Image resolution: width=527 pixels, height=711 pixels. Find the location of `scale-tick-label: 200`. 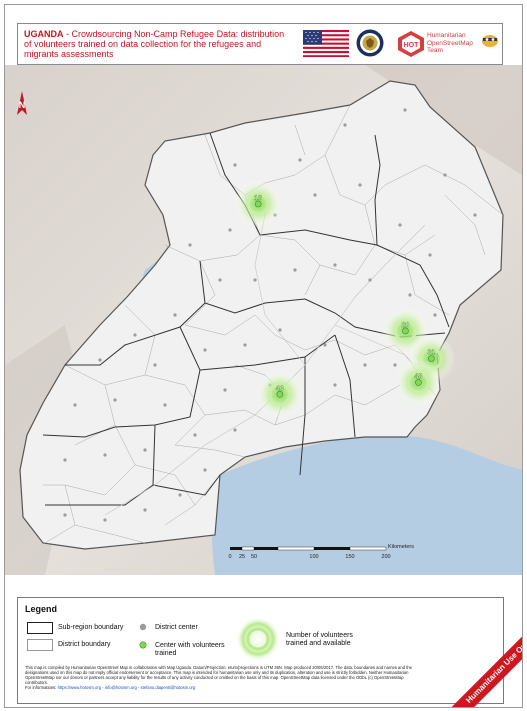

scale-tick-label: 200 is located at coordinates (385, 557).